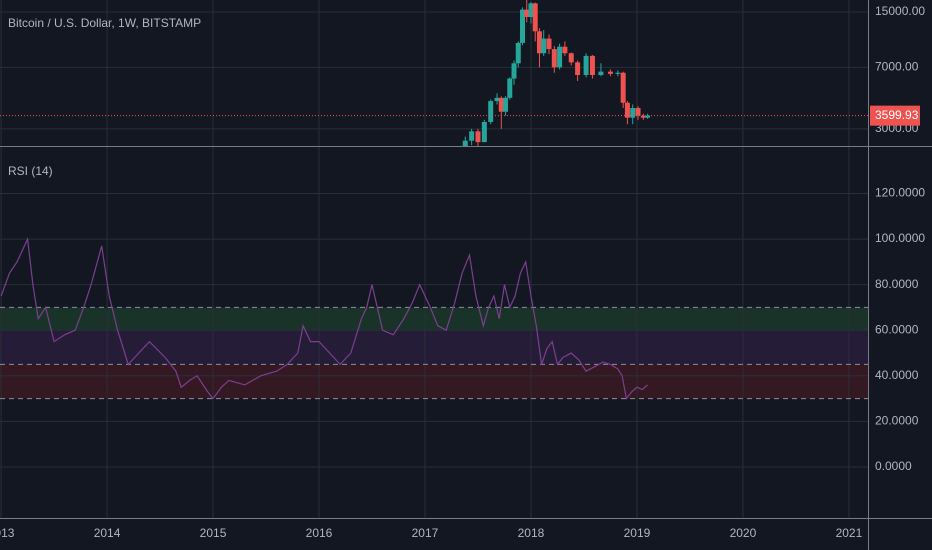  Describe the element at coordinates (743, 533) in the screenshot. I see `x-tick-label: 2020` at that location.